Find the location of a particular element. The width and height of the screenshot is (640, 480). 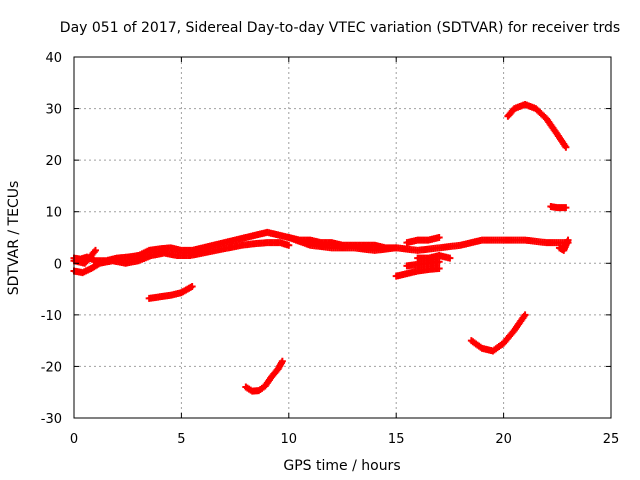

y-tick-label: 20 is located at coordinates (53, 161).